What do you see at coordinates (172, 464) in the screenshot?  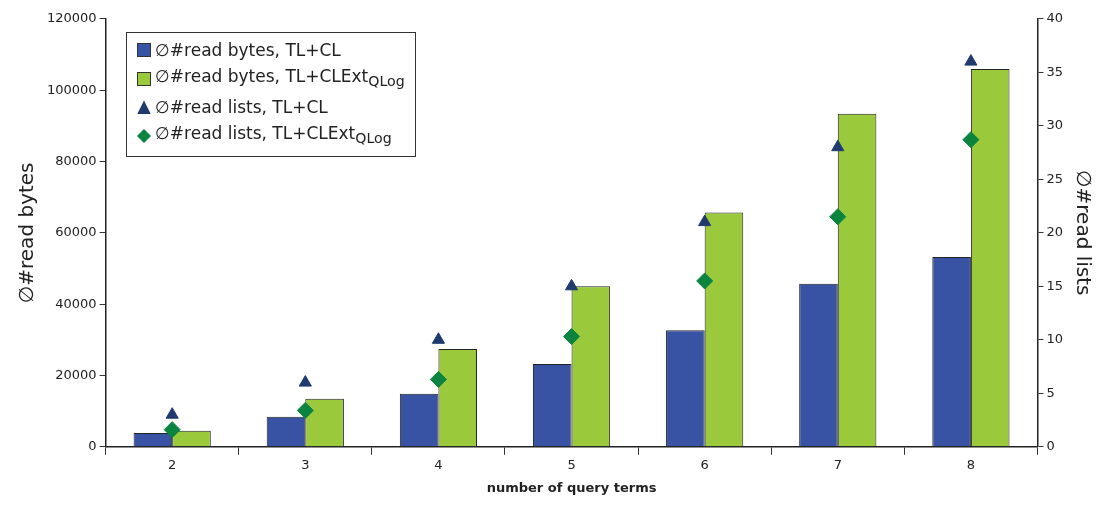 I see `x-tick-label: 2` at bounding box center [172, 464].